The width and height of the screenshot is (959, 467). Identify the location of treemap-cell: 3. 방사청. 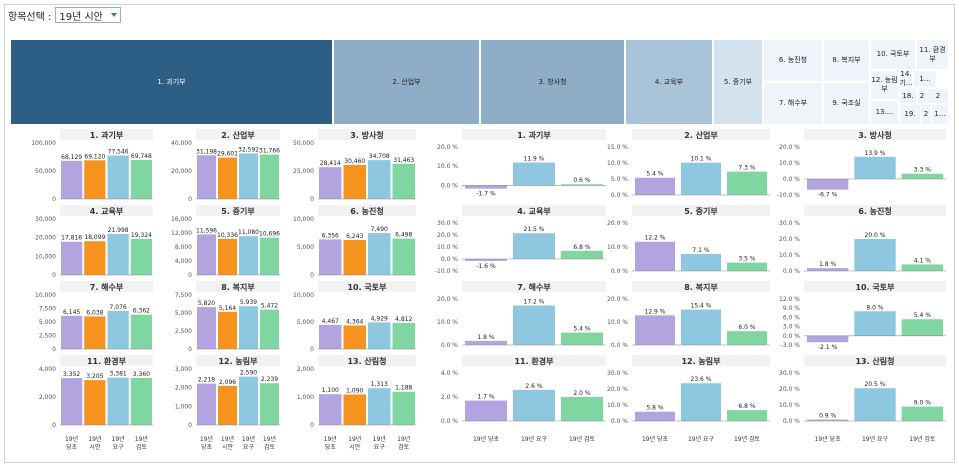
(552, 82).